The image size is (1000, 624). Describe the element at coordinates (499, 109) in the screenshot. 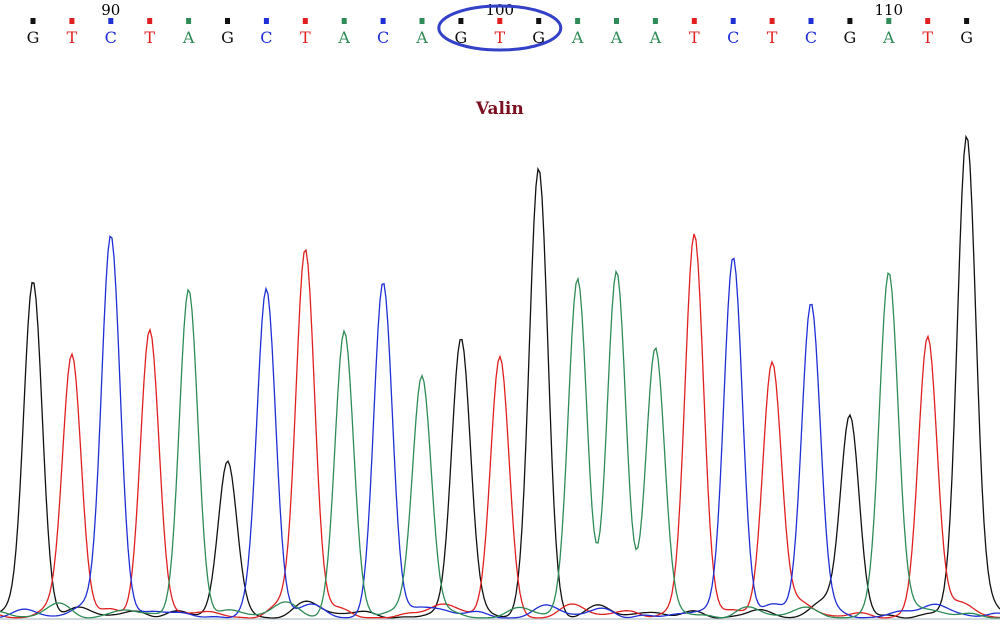

I see `annotation-label: Valin` at that location.